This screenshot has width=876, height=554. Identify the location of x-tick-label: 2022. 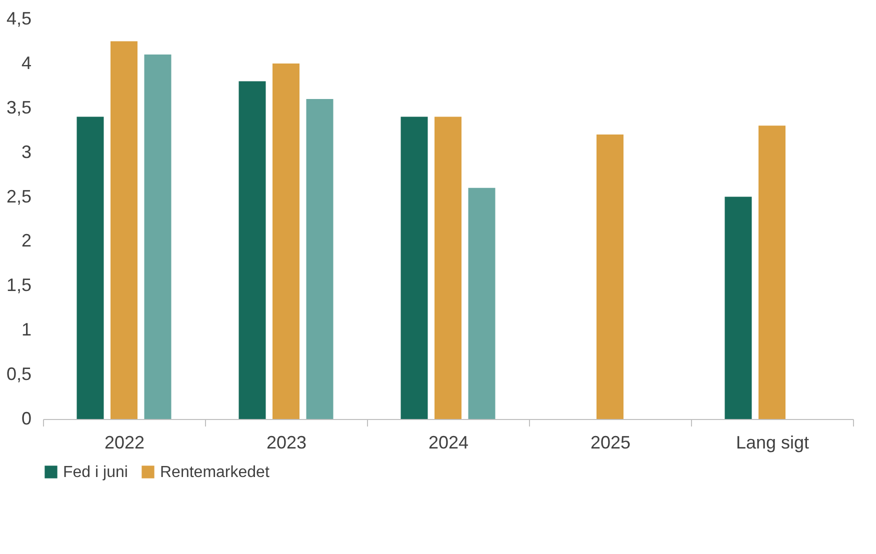
(124, 442).